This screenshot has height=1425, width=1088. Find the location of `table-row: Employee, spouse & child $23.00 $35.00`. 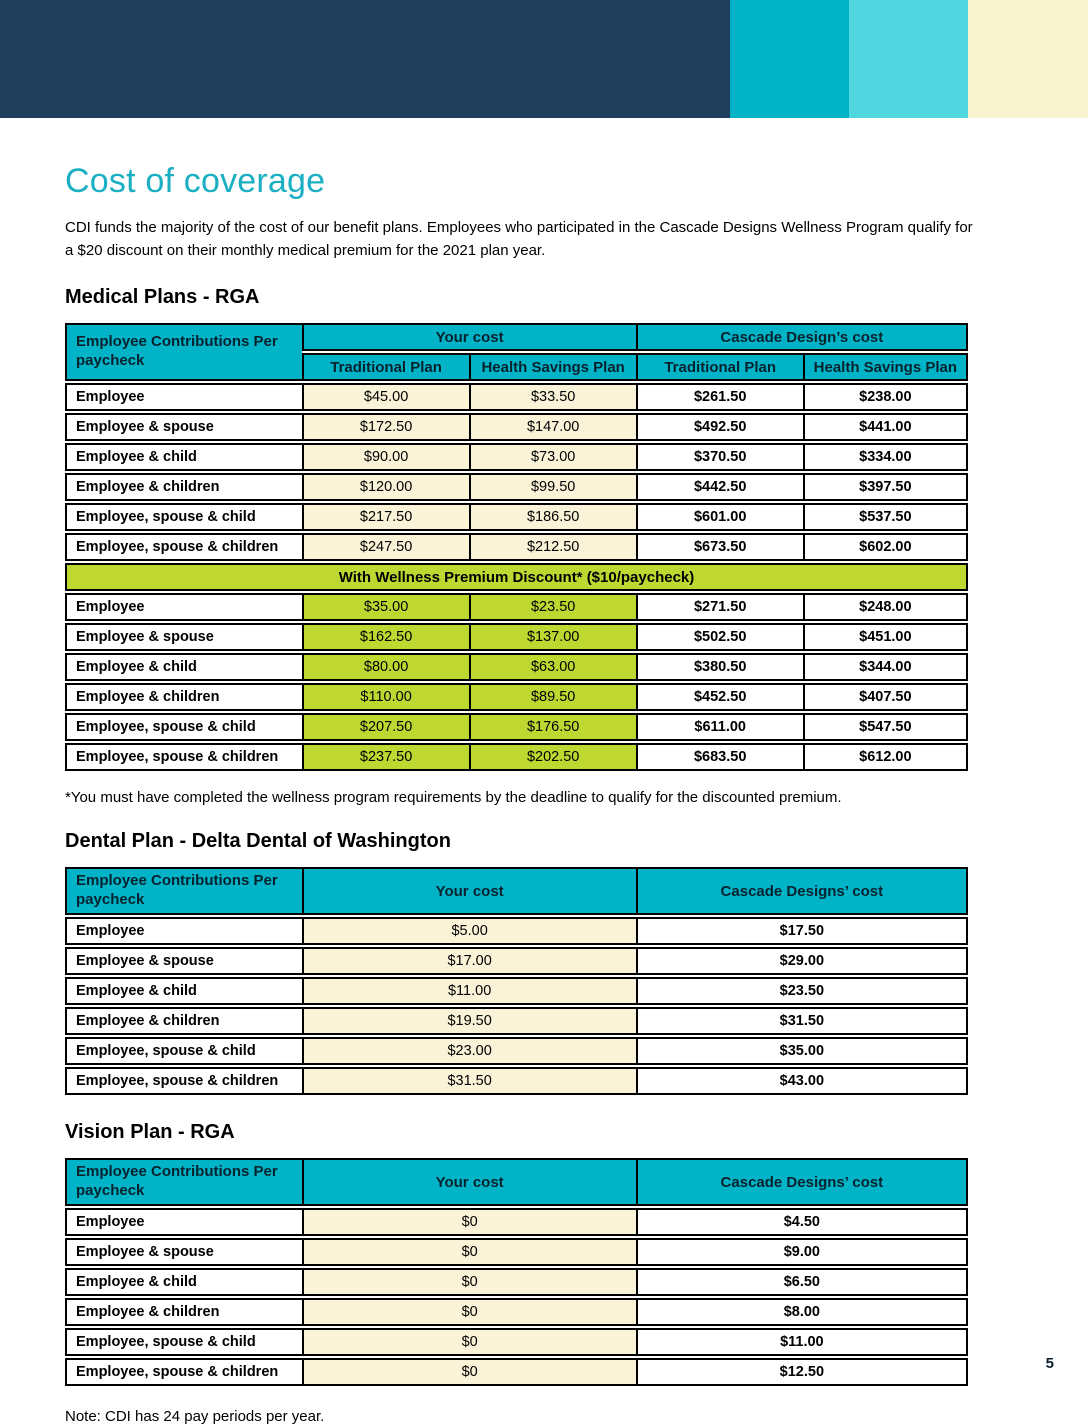

table-row: Employee, spouse & child $23.00 $35.00 is located at coordinates (516, 1051).